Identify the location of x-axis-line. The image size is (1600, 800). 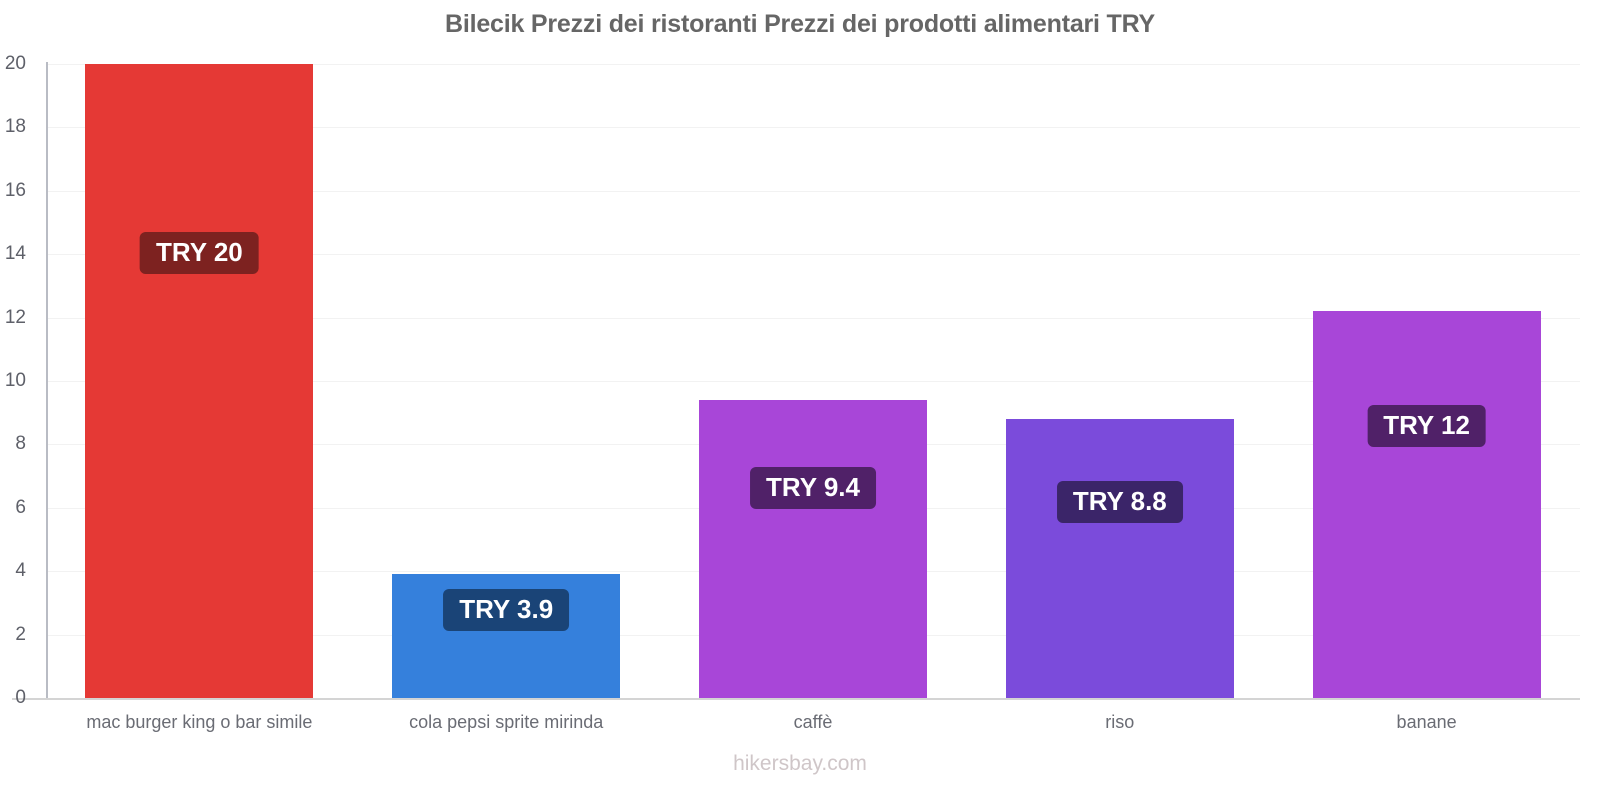
(796, 699).